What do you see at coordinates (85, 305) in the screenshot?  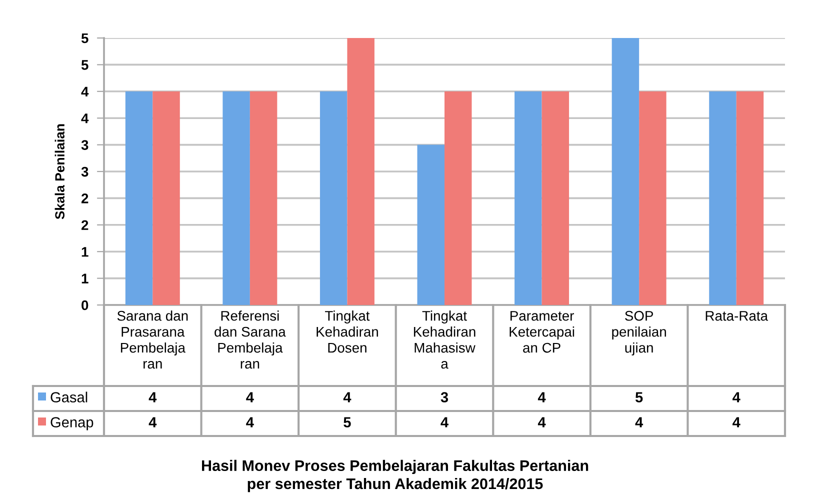 I see `y-tick-label: 0` at bounding box center [85, 305].